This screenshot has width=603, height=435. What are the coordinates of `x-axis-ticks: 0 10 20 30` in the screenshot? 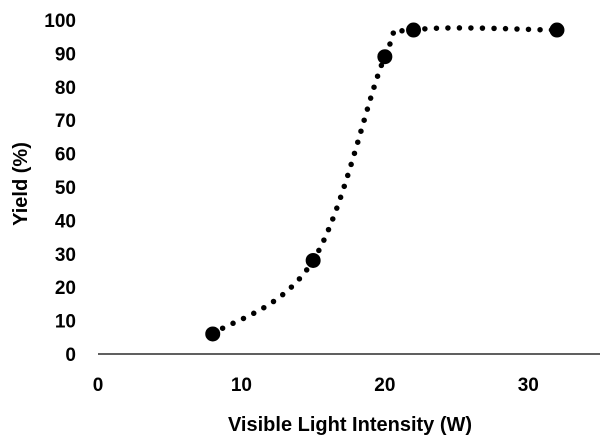 It's located at (316, 385).